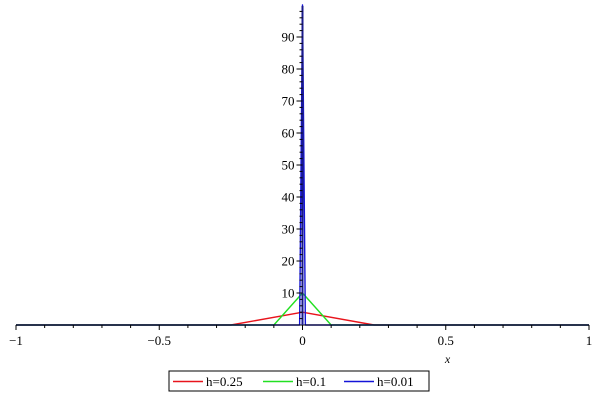 This screenshot has width=600, height=400. I want to click on legend: h=0.25 h=0.1 h=0.01, so click(299, 381).